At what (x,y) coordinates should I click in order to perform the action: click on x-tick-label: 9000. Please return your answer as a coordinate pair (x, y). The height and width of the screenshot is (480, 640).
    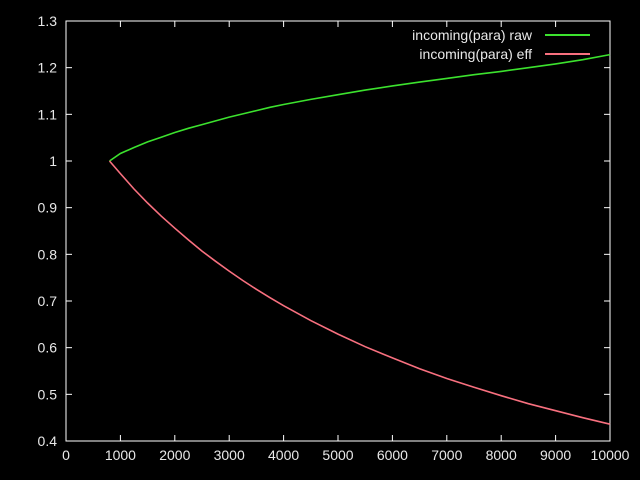
    Looking at the image, I should click on (555, 455).